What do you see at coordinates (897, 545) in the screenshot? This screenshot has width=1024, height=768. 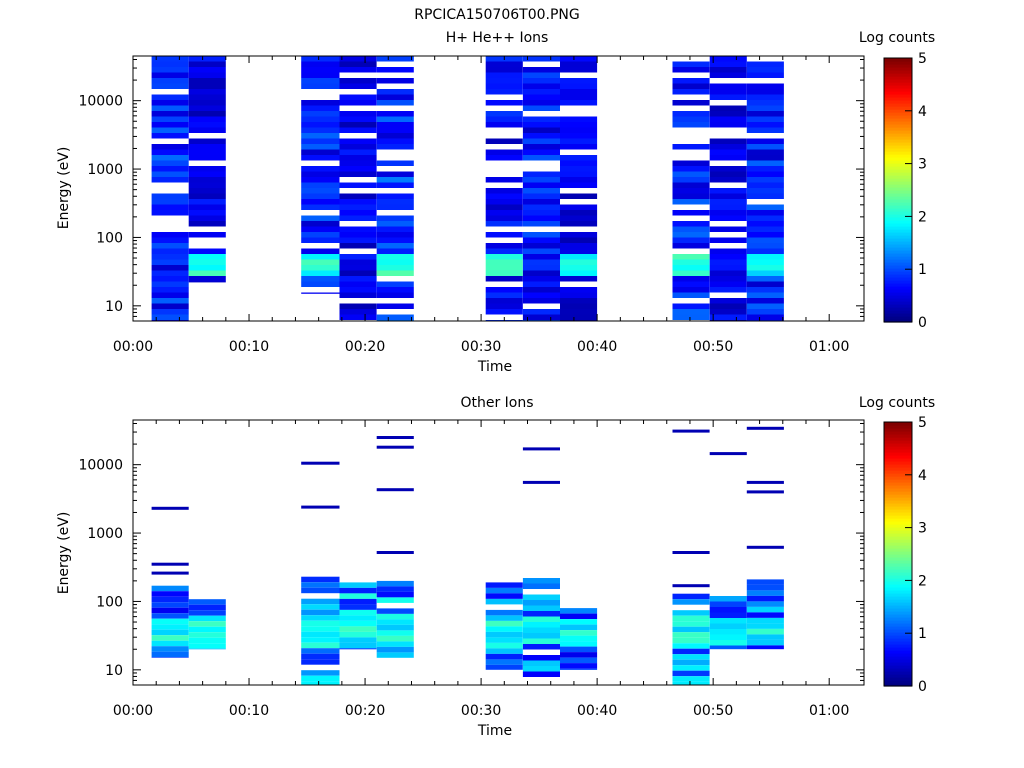 I see `colorbar-2: Log counts 0 1 2 3 4 5` at bounding box center [897, 545].